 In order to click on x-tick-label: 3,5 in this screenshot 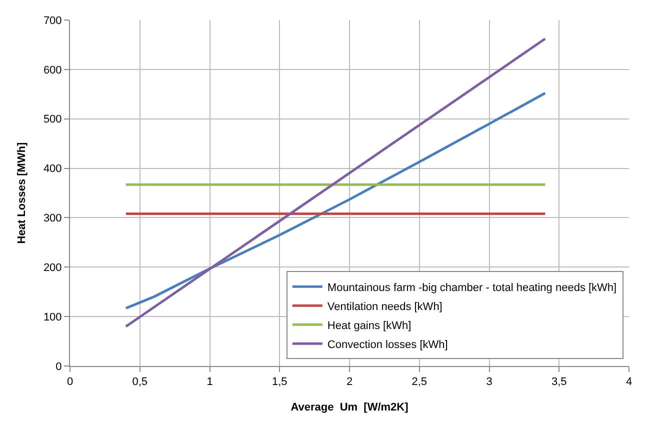, I will do `click(559, 382)`.